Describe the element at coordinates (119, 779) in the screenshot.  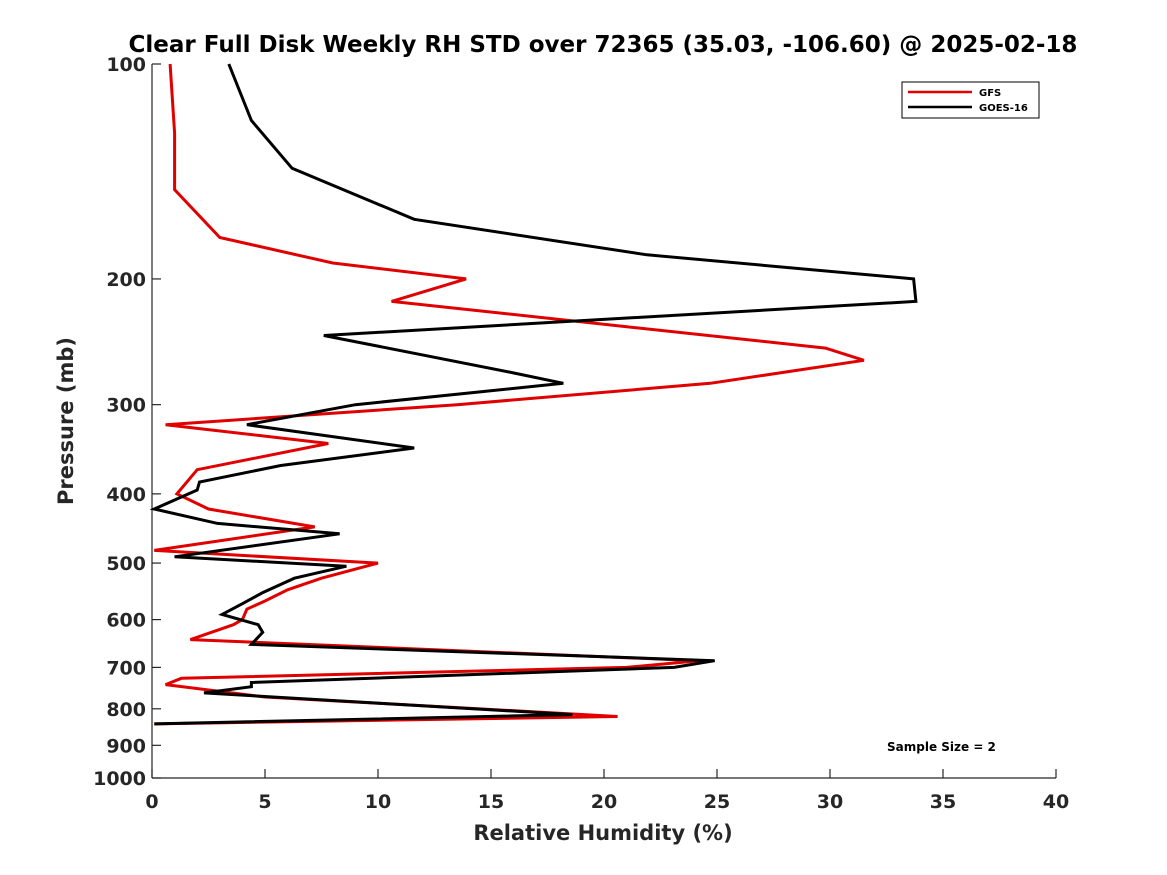
I see `y-tick-label: 1000` at that location.